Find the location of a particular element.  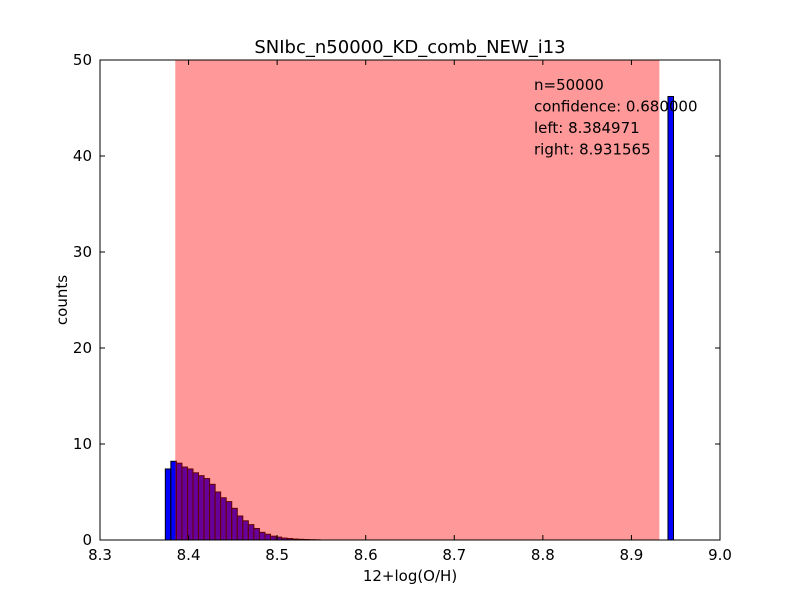

x-tick-label: 8.3 is located at coordinates (100, 555).